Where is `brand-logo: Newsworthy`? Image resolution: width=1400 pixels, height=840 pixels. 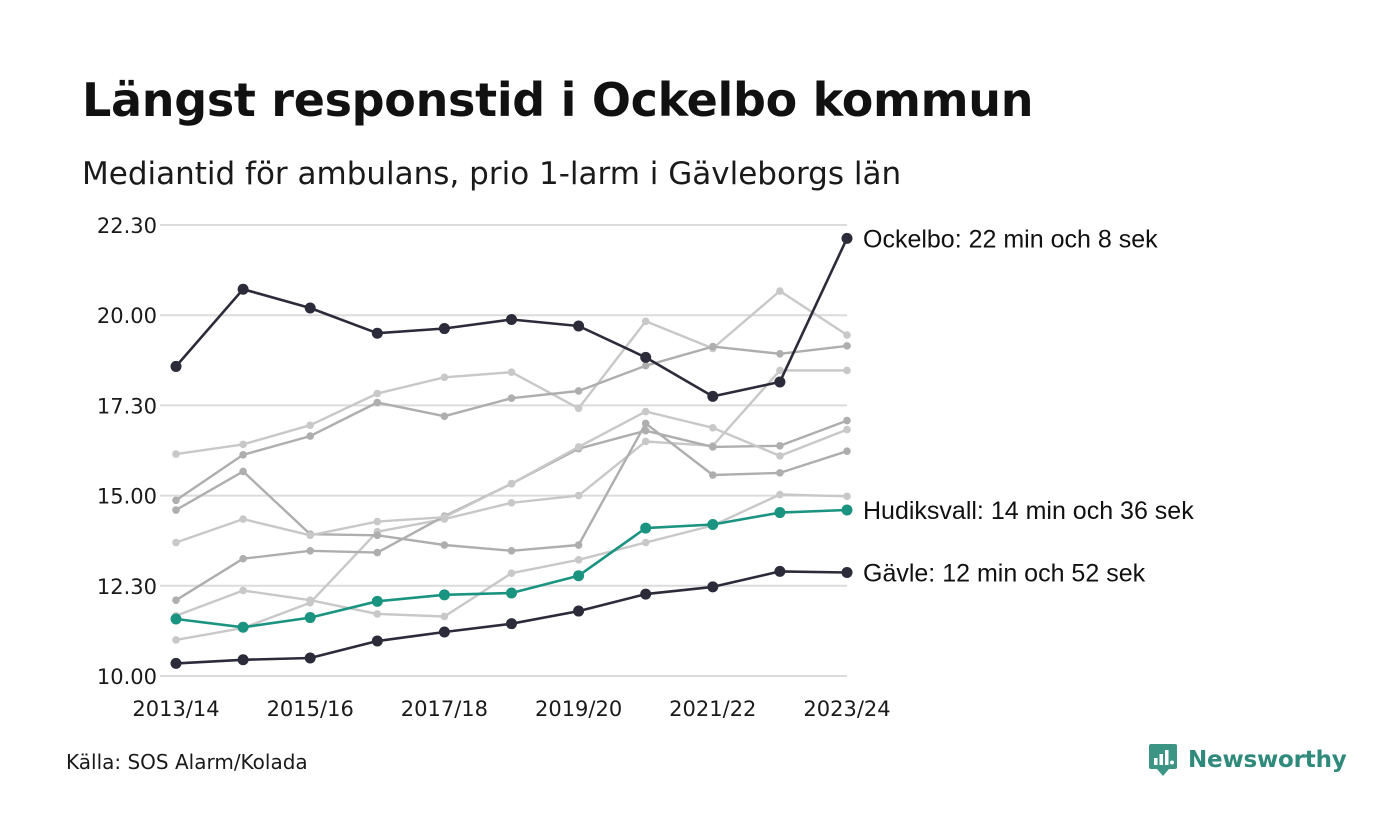 brand-logo: Newsworthy is located at coordinates (1247, 760).